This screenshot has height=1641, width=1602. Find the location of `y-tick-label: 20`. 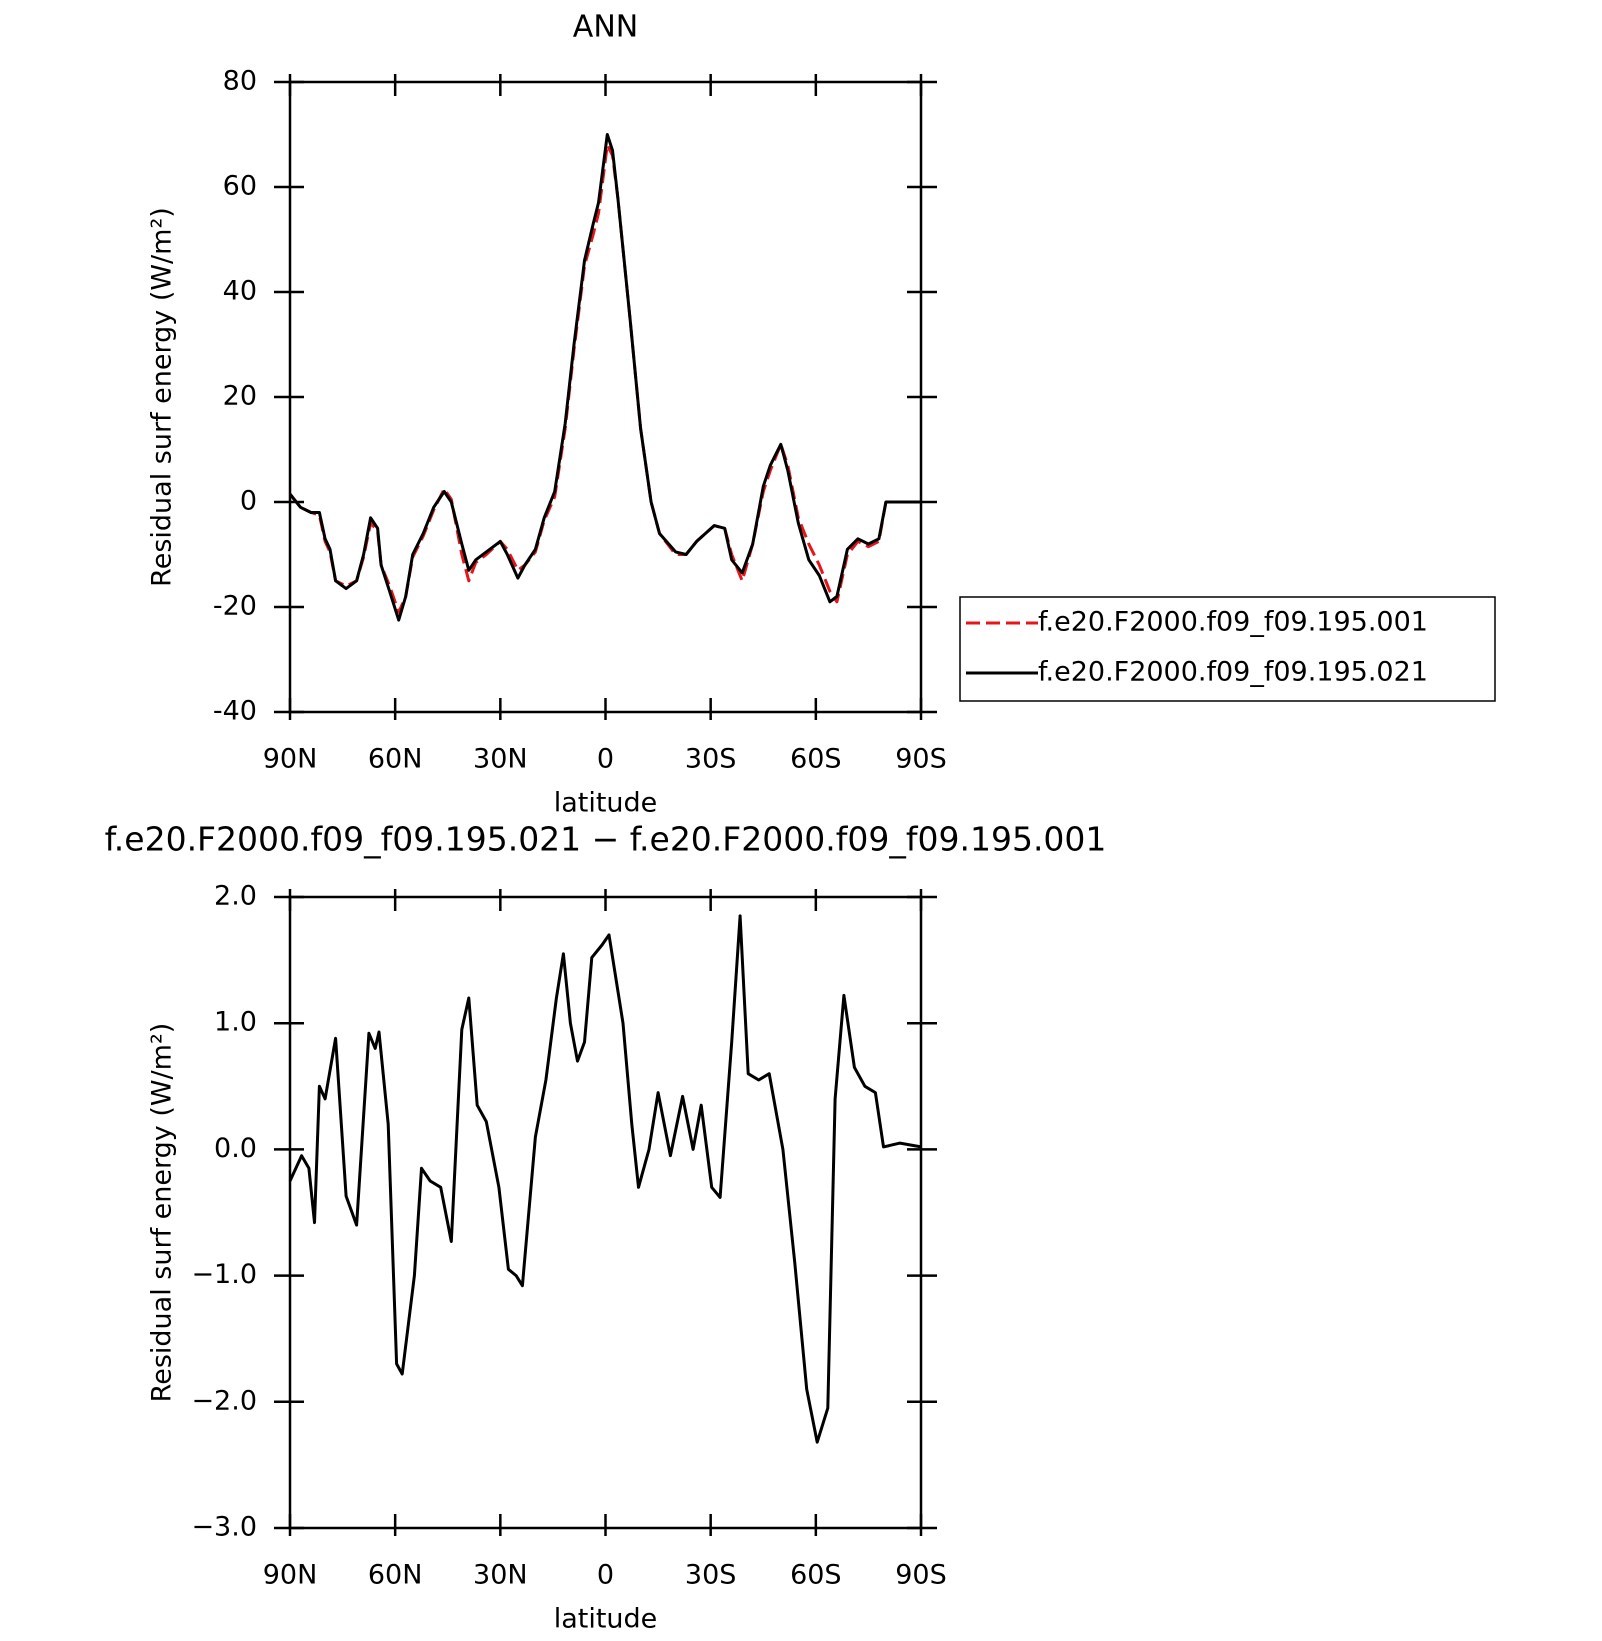

y-tick-label: 20 is located at coordinates (240, 396).